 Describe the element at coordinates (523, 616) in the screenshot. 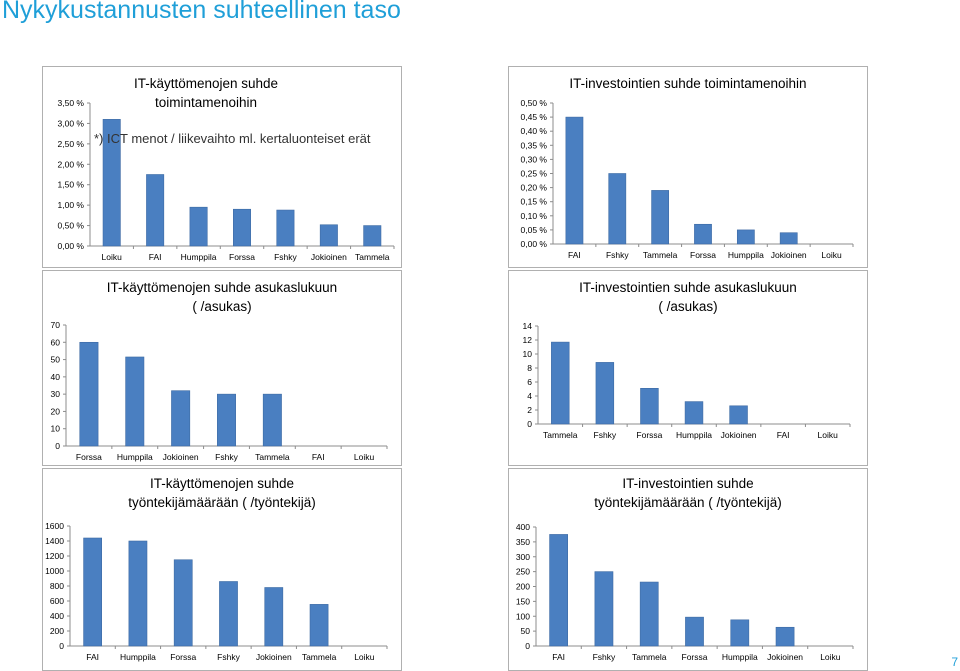

I see `y-tick-label: 100` at that location.